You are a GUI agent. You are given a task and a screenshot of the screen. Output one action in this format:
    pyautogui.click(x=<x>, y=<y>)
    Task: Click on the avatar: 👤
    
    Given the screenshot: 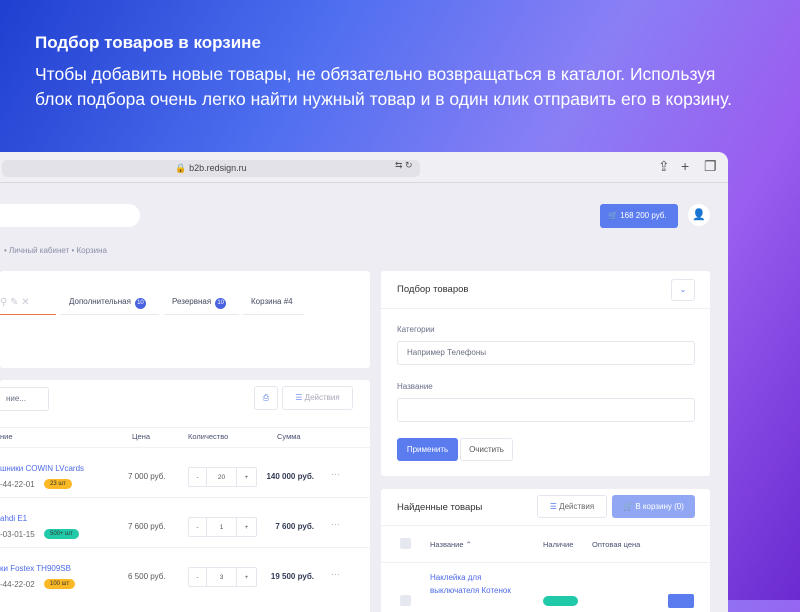 What is the action you would take?
    pyautogui.click(x=699, y=215)
    